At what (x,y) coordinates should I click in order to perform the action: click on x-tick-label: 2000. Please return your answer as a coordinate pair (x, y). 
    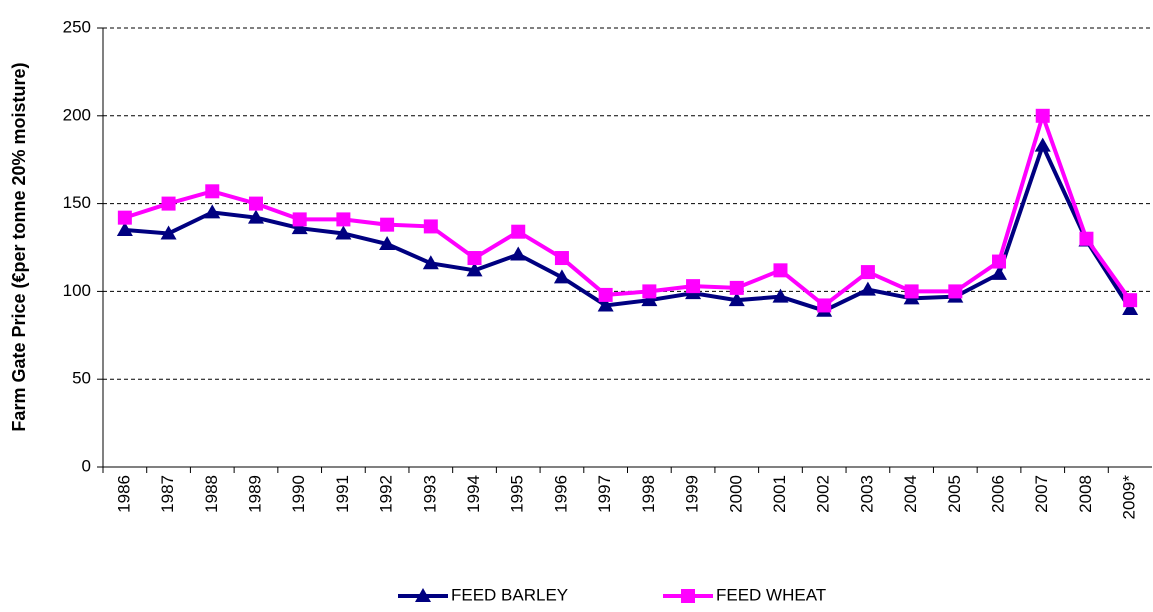
    Looking at the image, I should click on (735, 494).